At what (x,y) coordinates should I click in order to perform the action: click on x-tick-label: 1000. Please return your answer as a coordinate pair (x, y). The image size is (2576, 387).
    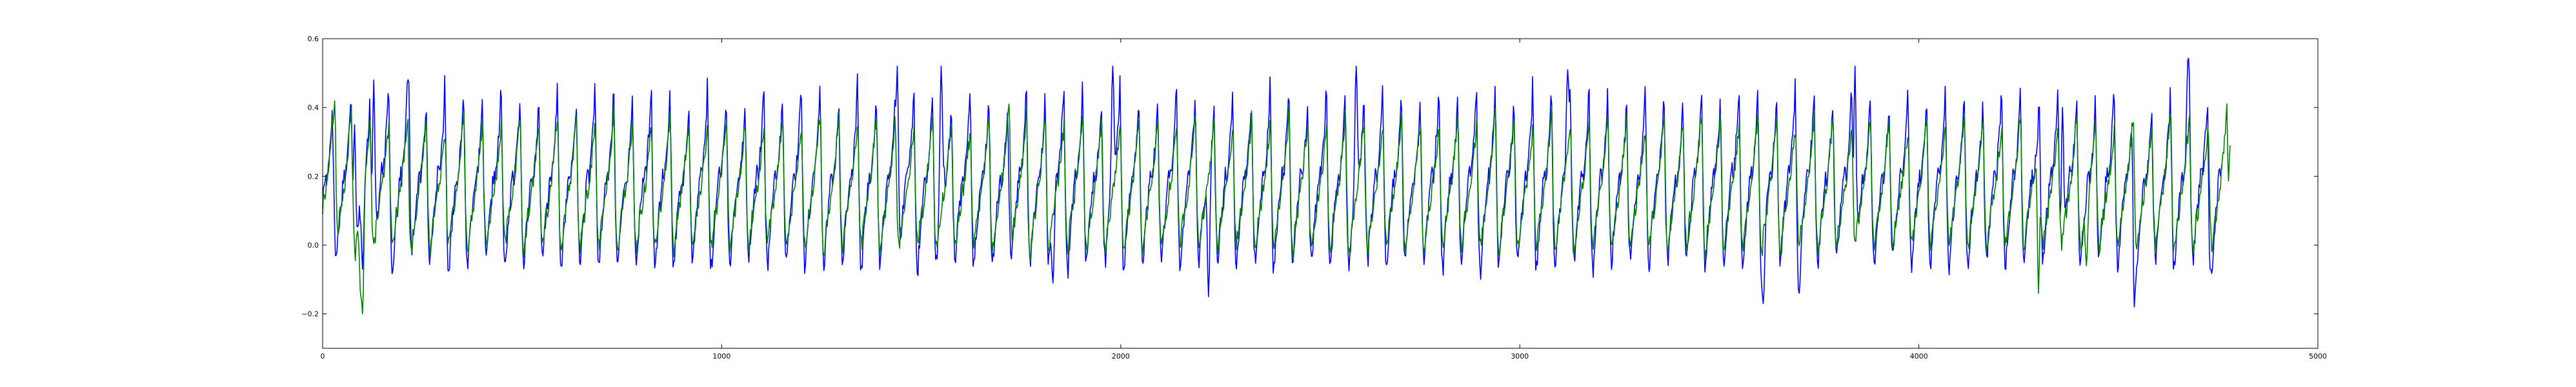
    Looking at the image, I should click on (721, 357).